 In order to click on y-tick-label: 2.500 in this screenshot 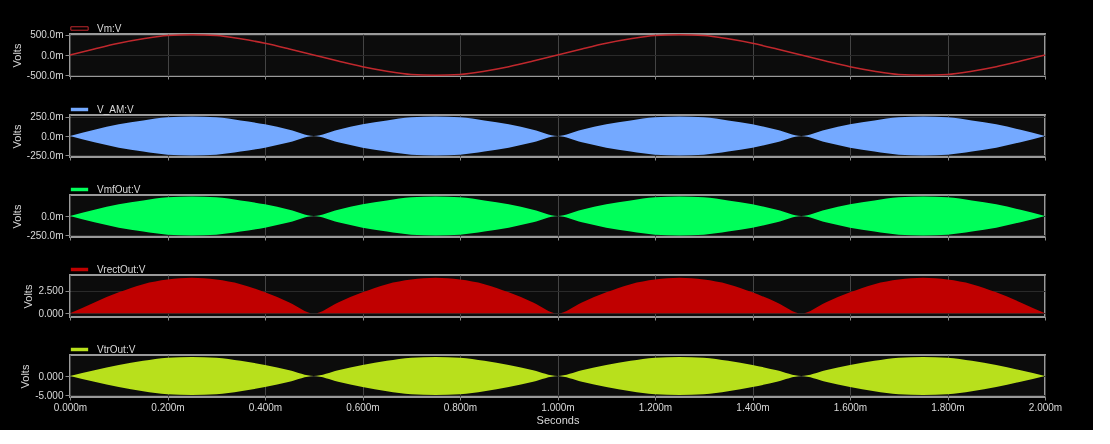, I will do `click(51, 291)`.